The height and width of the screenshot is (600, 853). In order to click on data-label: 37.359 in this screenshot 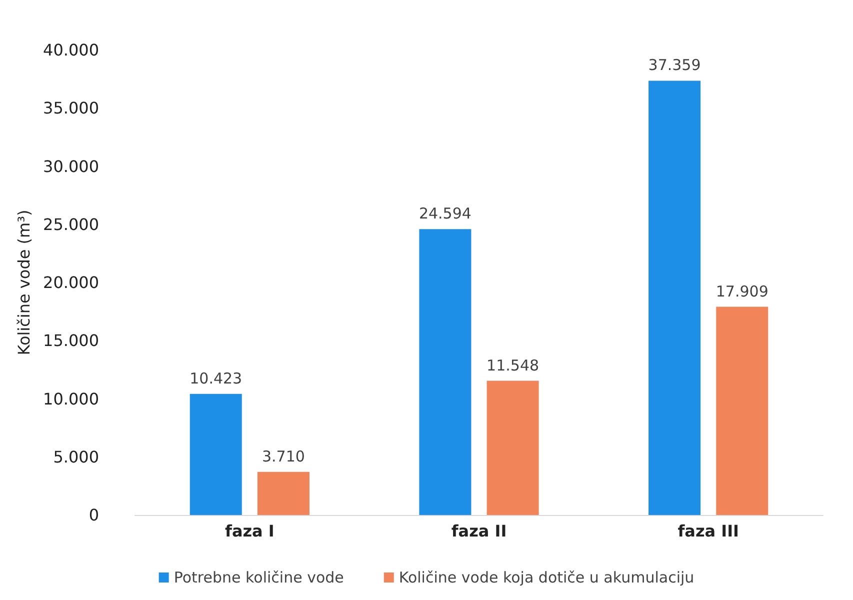, I will do `click(674, 65)`.